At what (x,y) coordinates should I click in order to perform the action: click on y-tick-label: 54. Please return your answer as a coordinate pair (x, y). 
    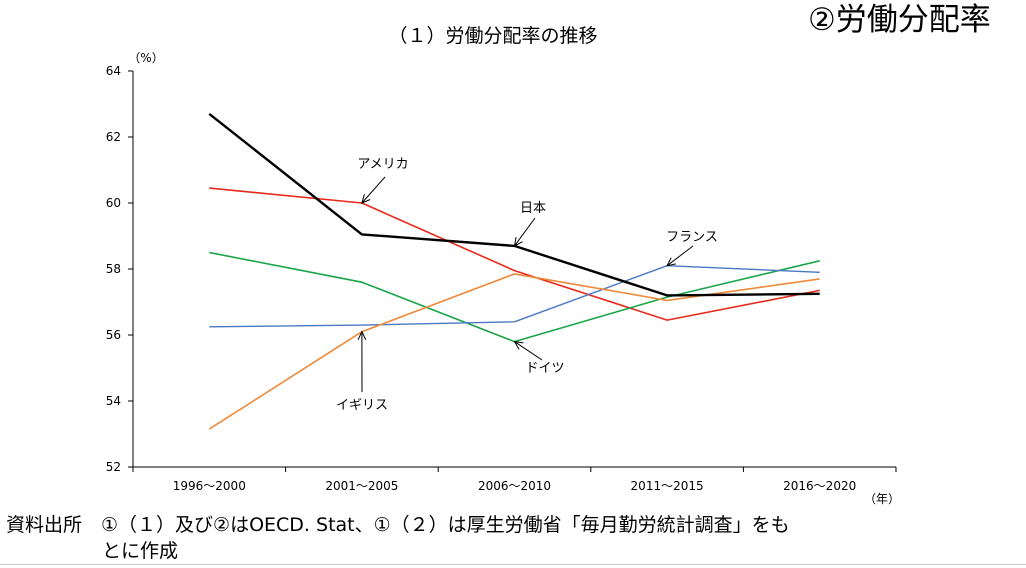
    Looking at the image, I should click on (113, 401).